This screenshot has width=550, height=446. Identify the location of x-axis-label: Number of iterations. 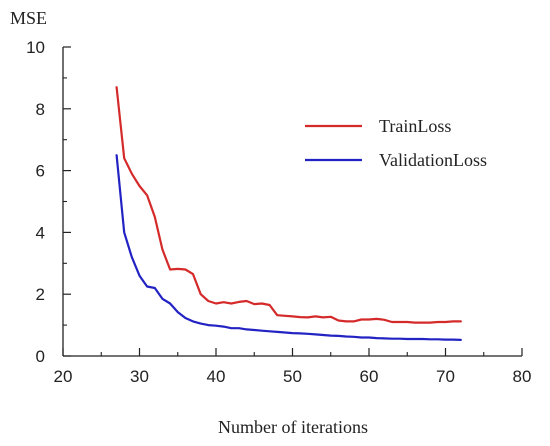
(293, 427).